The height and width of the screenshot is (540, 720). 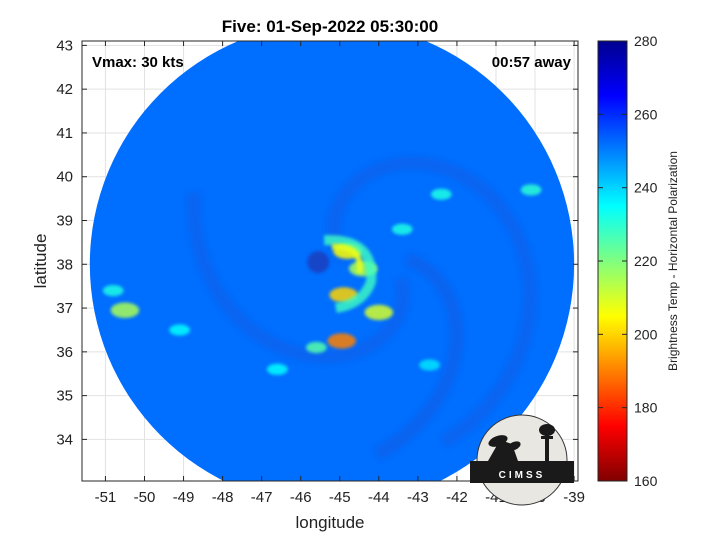 What do you see at coordinates (106, 497) in the screenshot?
I see `x-tick-label: -51` at bounding box center [106, 497].